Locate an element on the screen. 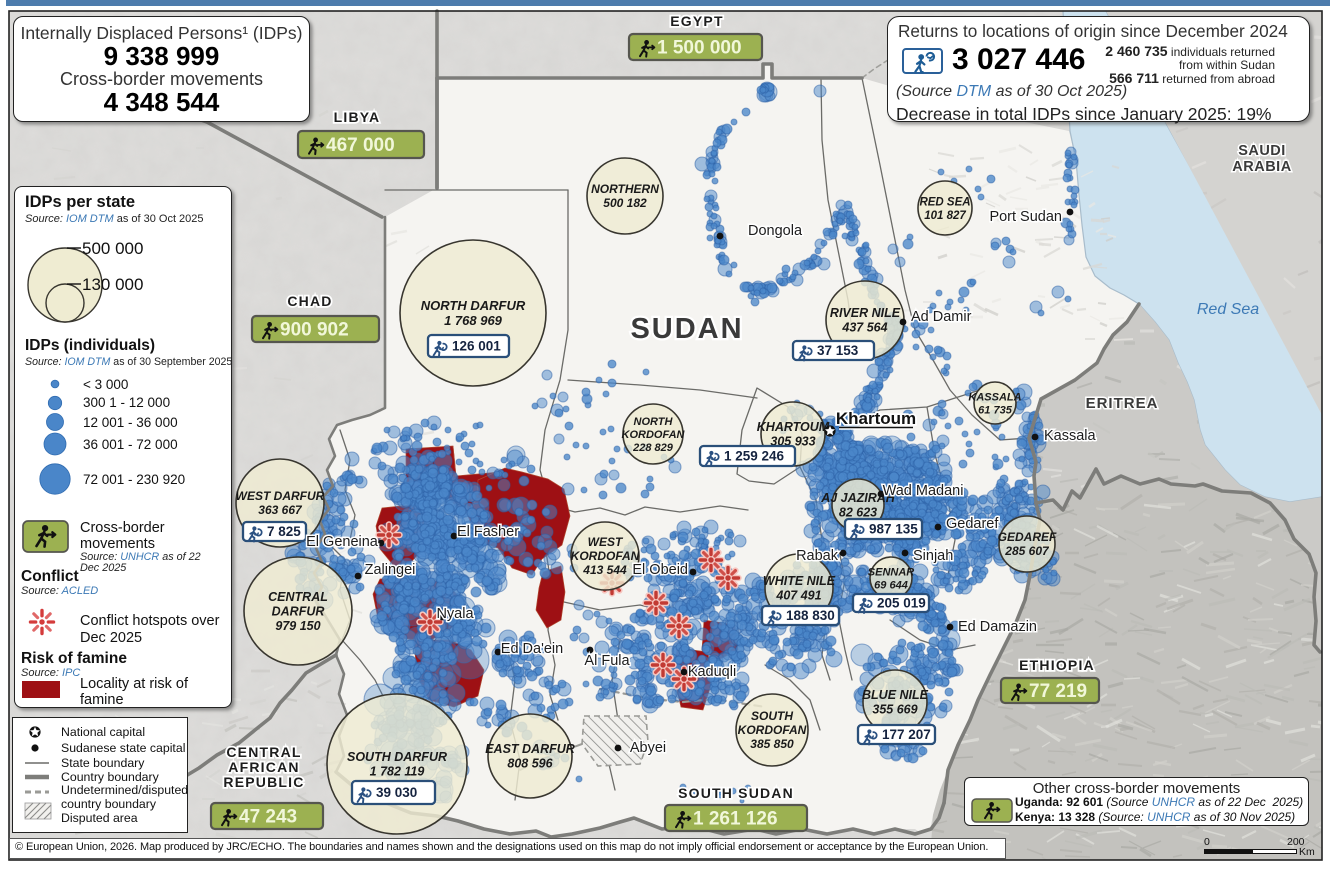 This screenshot has width=1330, height=870. svg-text: SENNAR is located at coordinates (891, 572).